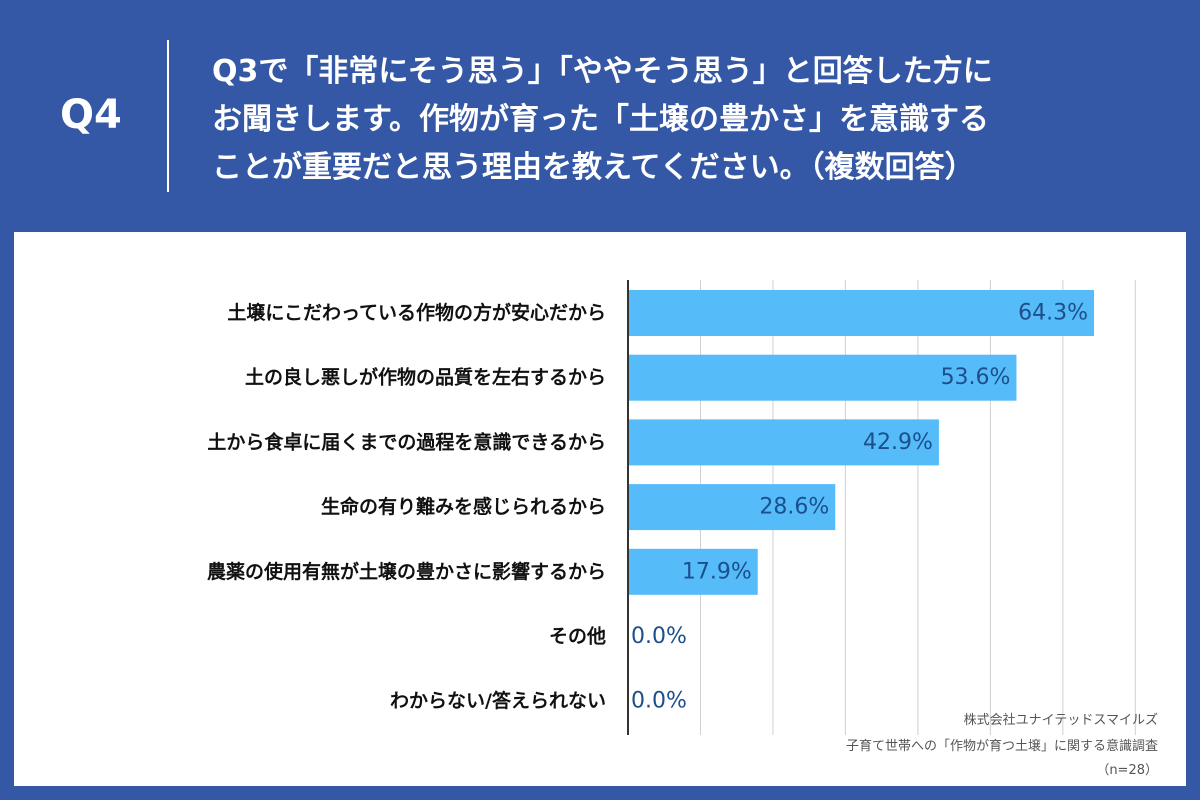 The width and height of the screenshot is (1200, 800). What do you see at coordinates (600, 119) in the screenshot?
I see `question-line: お聞きします。作物が育った「土壌の豊かさ」を意識する` at bounding box center [600, 119].